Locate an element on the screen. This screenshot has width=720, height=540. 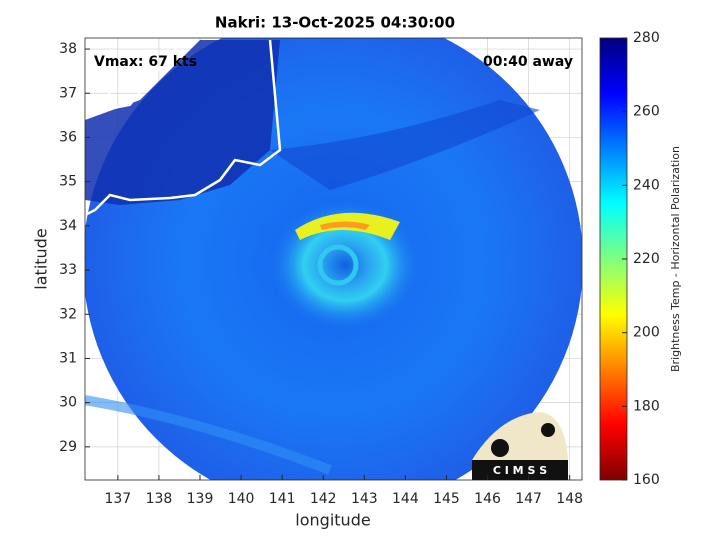
y-axis-label: latitude is located at coordinates (41, 258).